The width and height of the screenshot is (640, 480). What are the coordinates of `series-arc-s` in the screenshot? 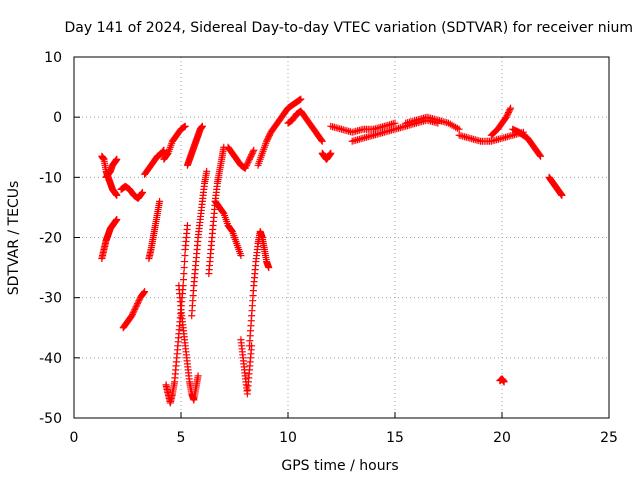 It's located at (305, 126).